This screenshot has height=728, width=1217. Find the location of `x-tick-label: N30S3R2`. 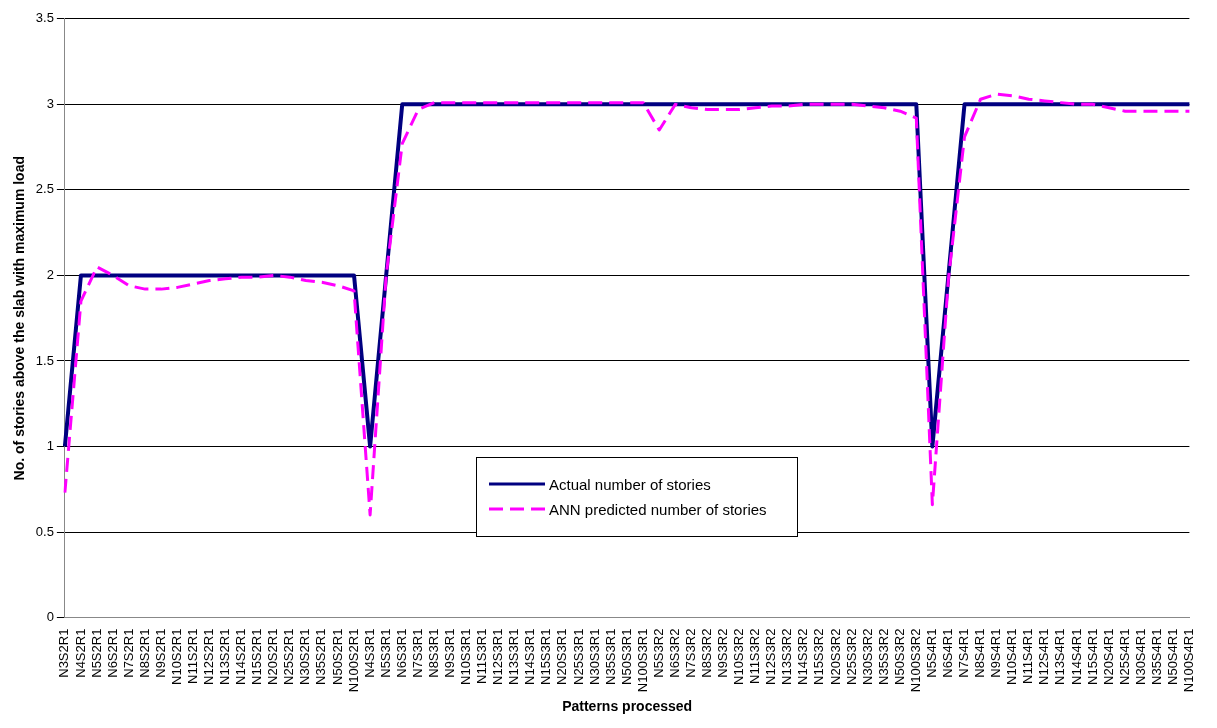

x-tick-label: N30S3R2 is located at coordinates (867, 656).